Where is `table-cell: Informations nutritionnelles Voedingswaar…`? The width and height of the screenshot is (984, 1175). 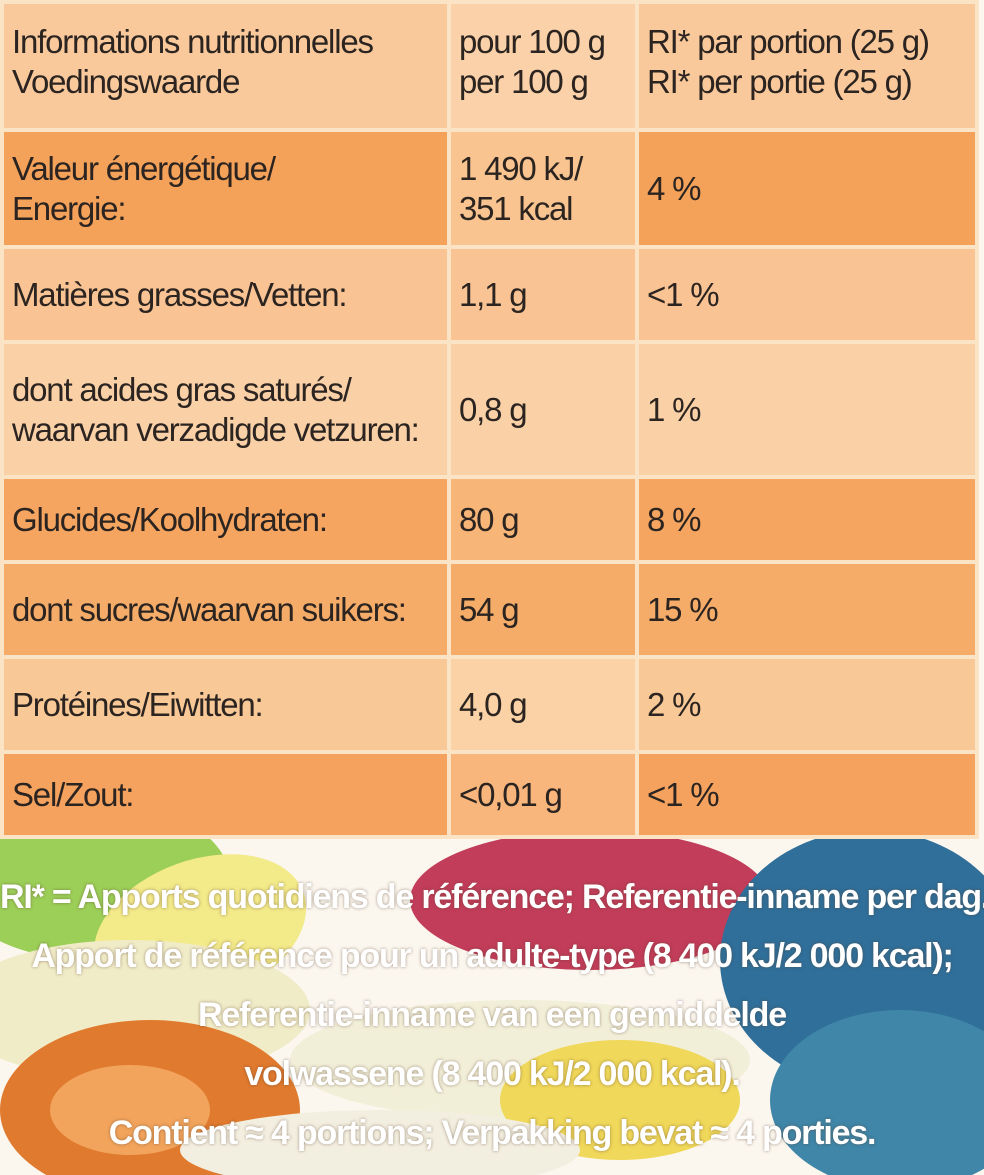
table-cell: Informations nutritionnelles Voedingswaar… is located at coordinates (225, 66).